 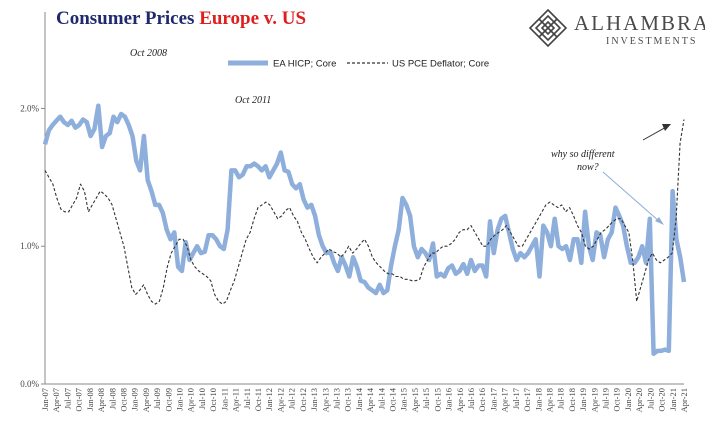 What do you see at coordinates (358, 64) in the screenshot?
I see `legend: EA HICP; Core US PCE Deflator; Core` at bounding box center [358, 64].